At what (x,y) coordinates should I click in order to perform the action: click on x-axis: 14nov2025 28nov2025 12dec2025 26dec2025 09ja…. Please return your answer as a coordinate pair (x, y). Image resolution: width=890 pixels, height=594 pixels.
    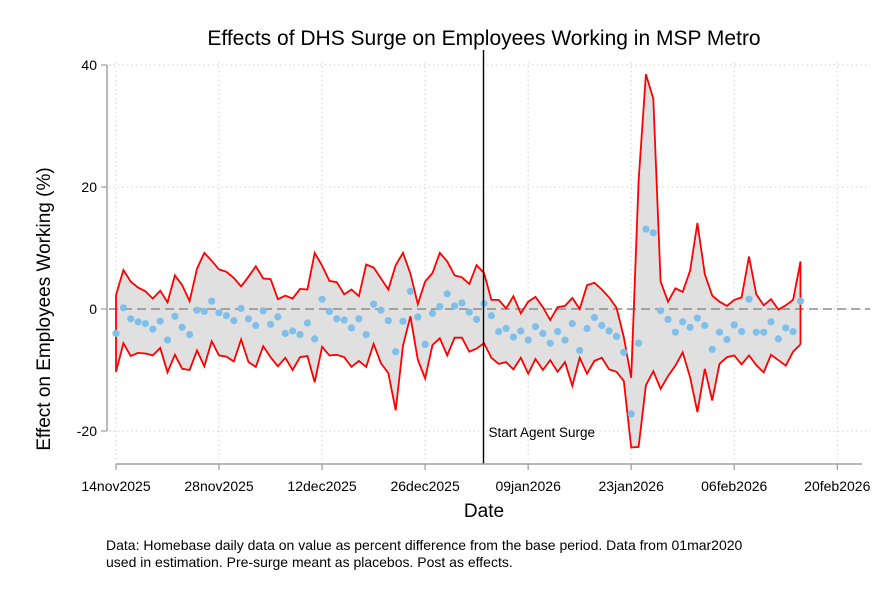
    Looking at the image, I should click on (476, 478).